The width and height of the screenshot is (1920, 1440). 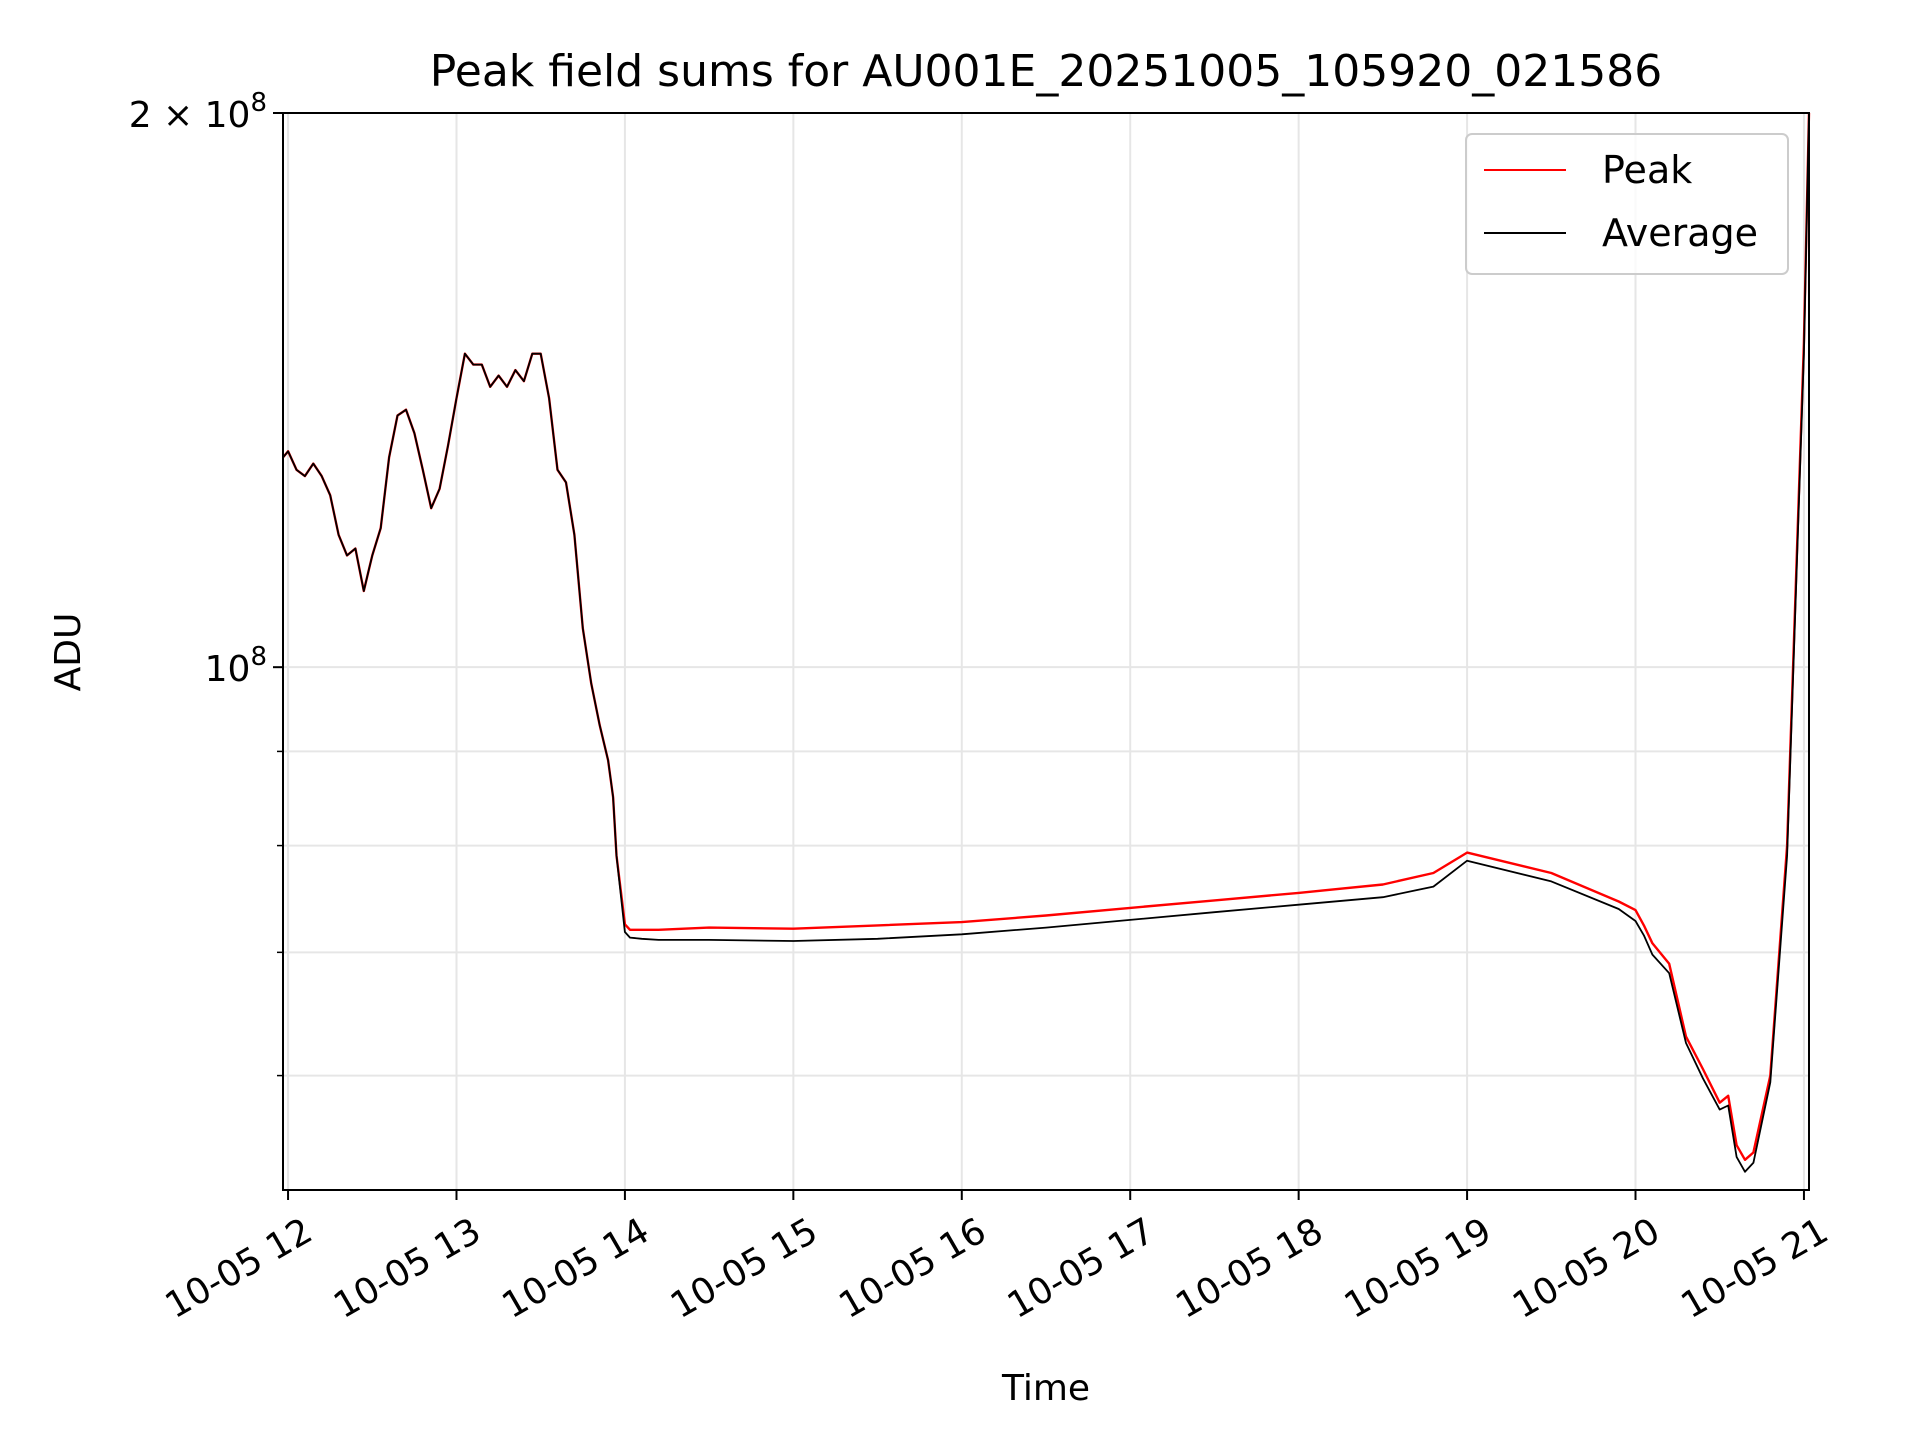 I want to click on legend: Peak Average, so click(x=1627, y=204).